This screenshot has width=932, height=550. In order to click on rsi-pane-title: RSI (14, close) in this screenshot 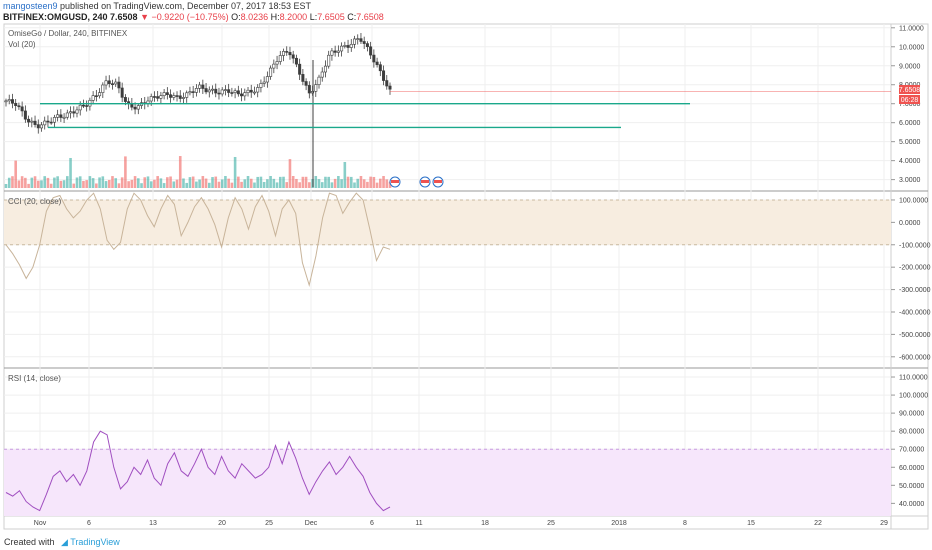, I will do `click(34, 378)`.